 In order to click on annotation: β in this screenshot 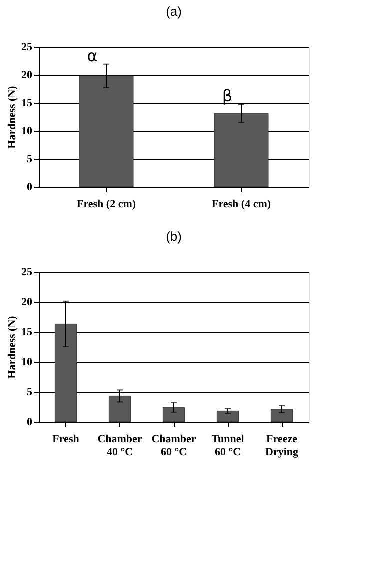, I will do `click(227, 96)`.